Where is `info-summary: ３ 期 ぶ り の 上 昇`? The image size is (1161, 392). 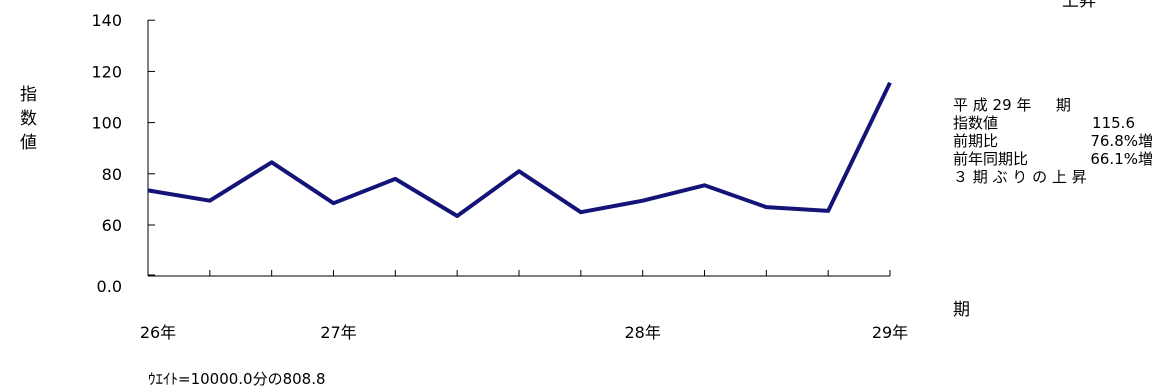 info-summary: ３ 期 ぶ り の 上 昇 is located at coordinates (1020, 177).